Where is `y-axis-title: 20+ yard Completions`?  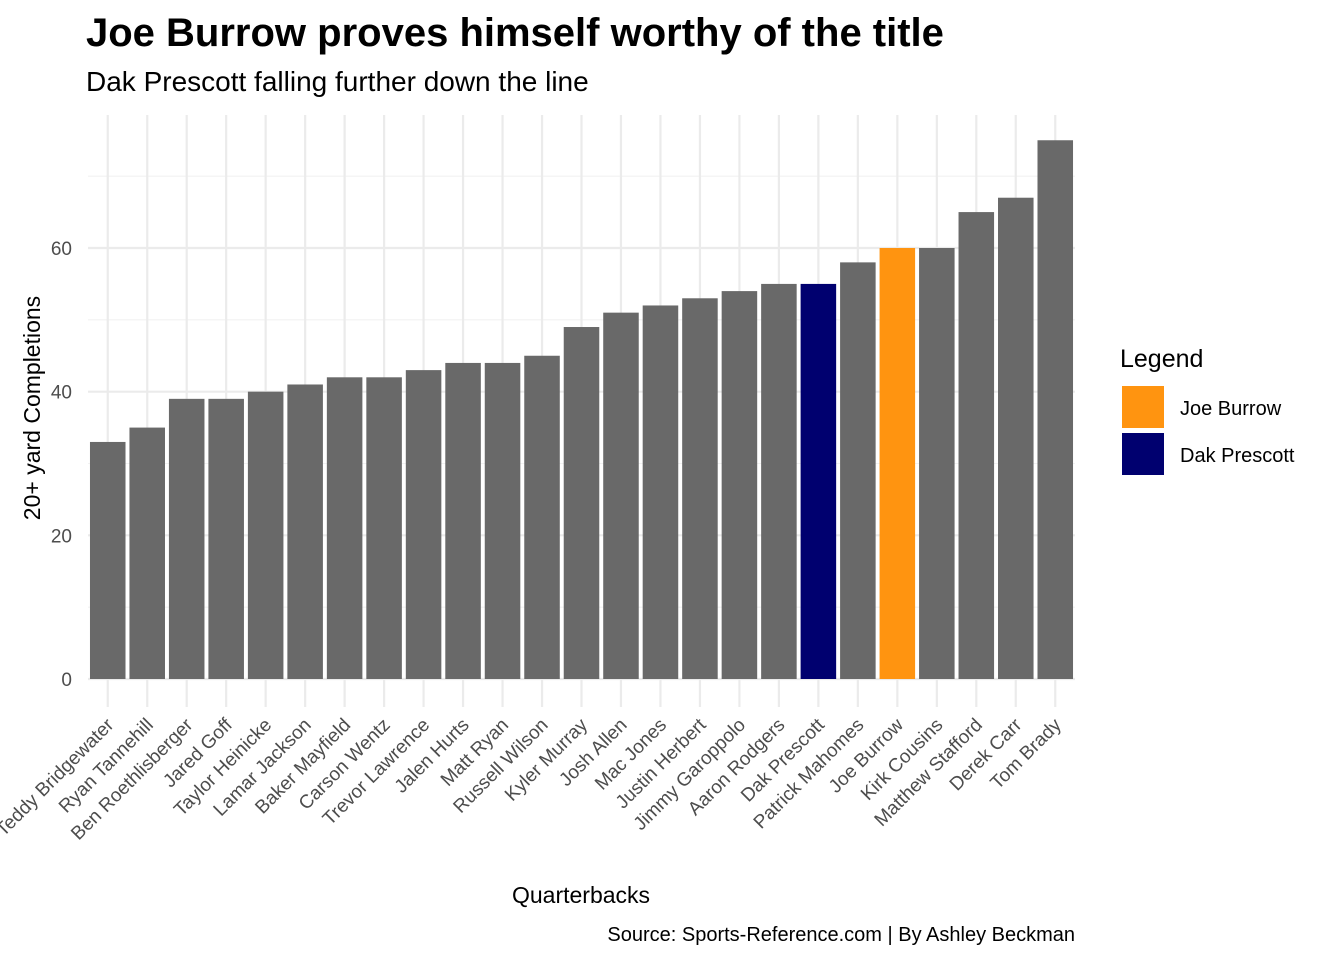 y-axis-title: 20+ yard Completions is located at coordinates (32, 408).